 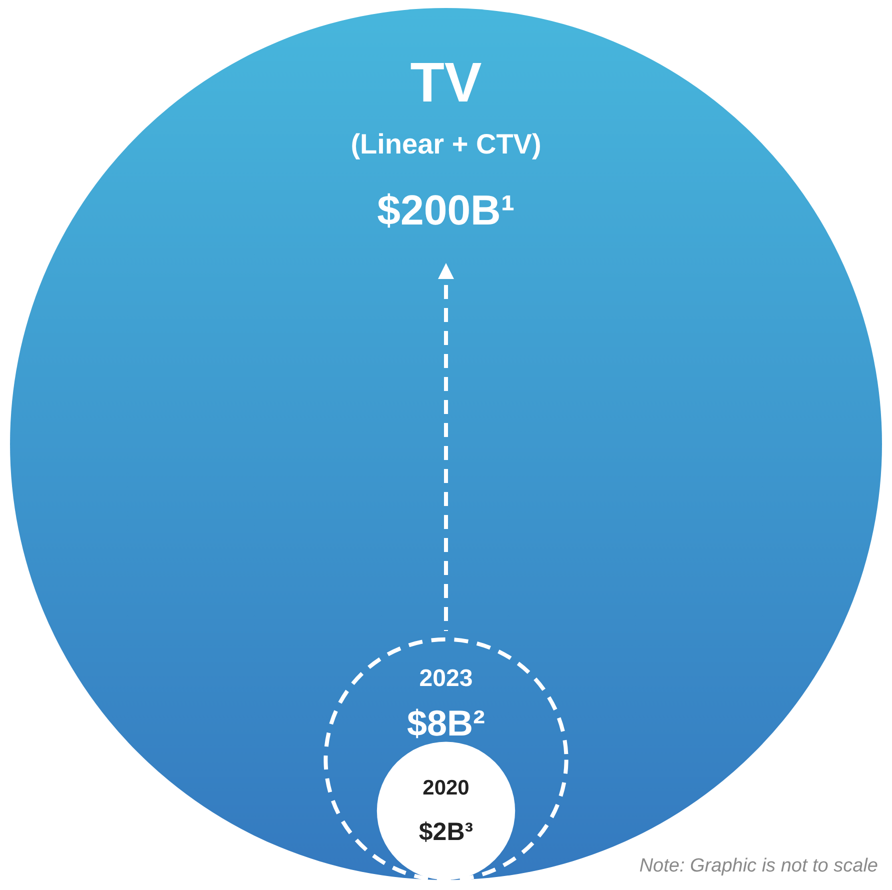 What do you see at coordinates (446, 832) in the screenshot?
I see `data-label: $2B³` at bounding box center [446, 832].